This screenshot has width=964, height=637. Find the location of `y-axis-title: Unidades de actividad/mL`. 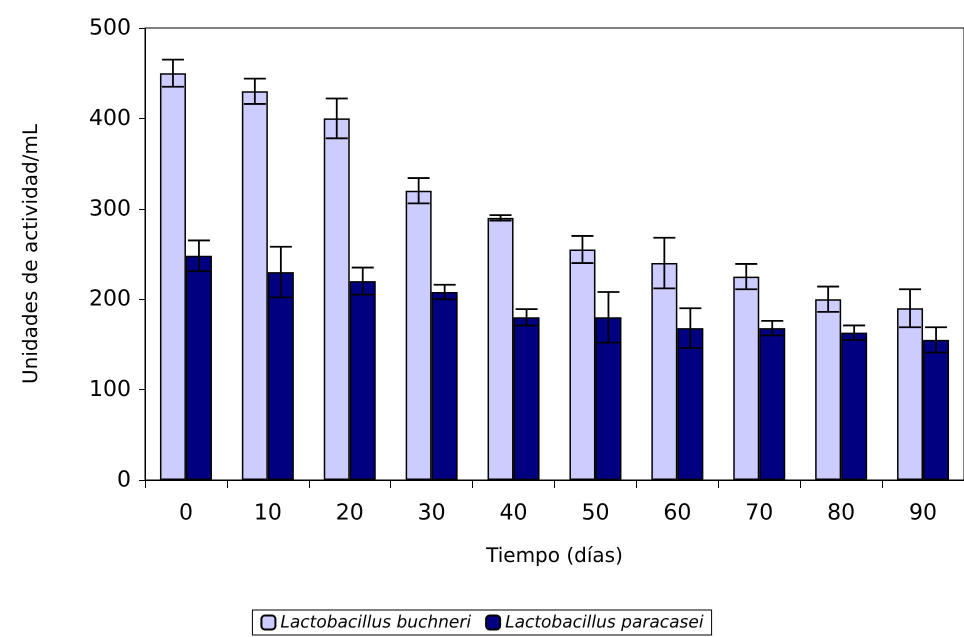

y-axis-title: Unidades de actividad/mL is located at coordinates (30, 253).